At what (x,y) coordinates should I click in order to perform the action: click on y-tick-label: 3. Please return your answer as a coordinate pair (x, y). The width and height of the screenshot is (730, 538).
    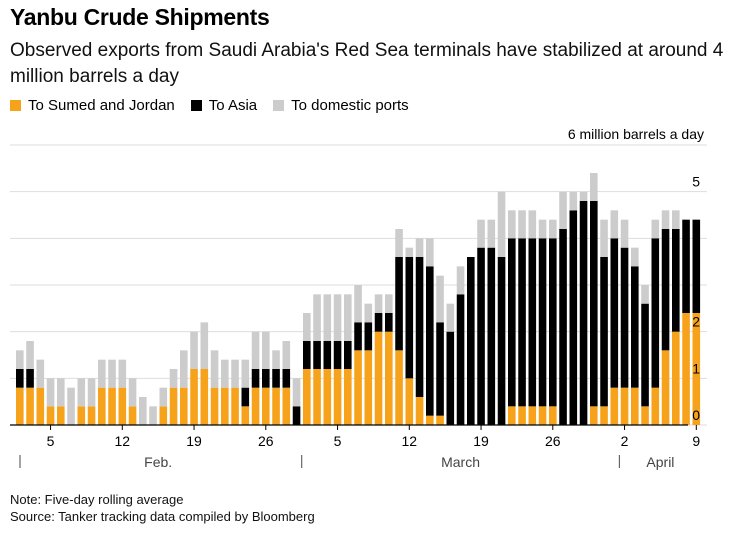
    Looking at the image, I should click on (696, 275).